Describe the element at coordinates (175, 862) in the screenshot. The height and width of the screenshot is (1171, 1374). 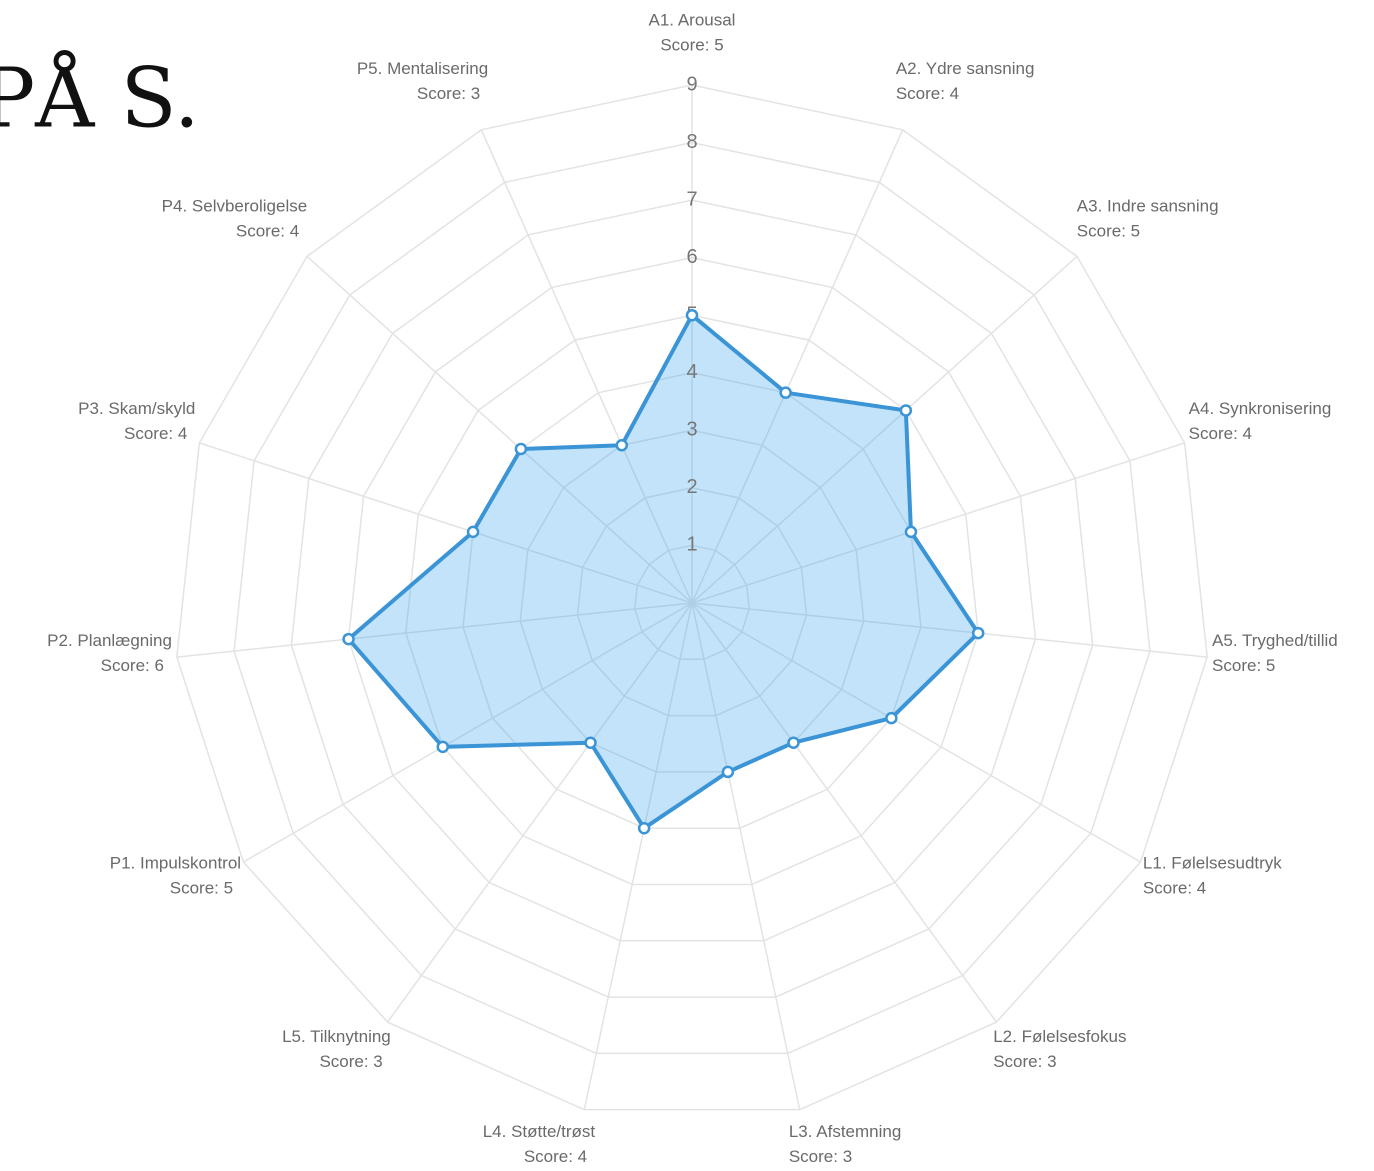
I see `axis-label: P1. Impulskontrol` at that location.